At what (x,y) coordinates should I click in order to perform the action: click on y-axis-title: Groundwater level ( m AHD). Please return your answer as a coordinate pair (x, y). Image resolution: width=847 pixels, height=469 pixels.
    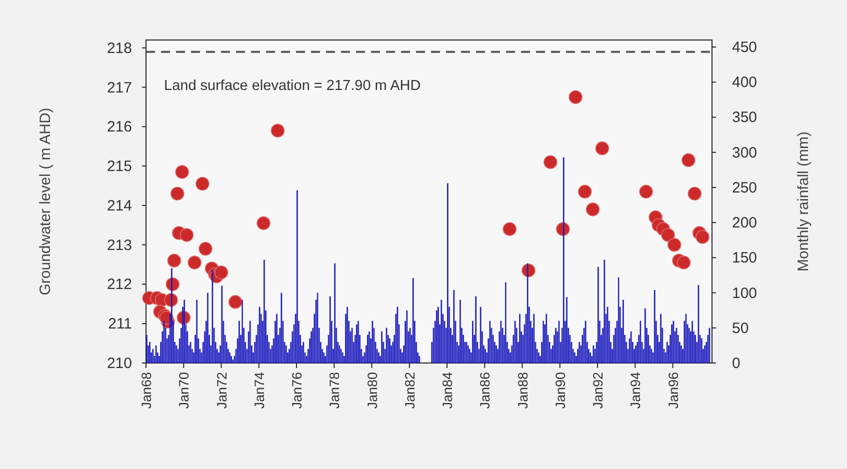
    Looking at the image, I should click on (45, 202).